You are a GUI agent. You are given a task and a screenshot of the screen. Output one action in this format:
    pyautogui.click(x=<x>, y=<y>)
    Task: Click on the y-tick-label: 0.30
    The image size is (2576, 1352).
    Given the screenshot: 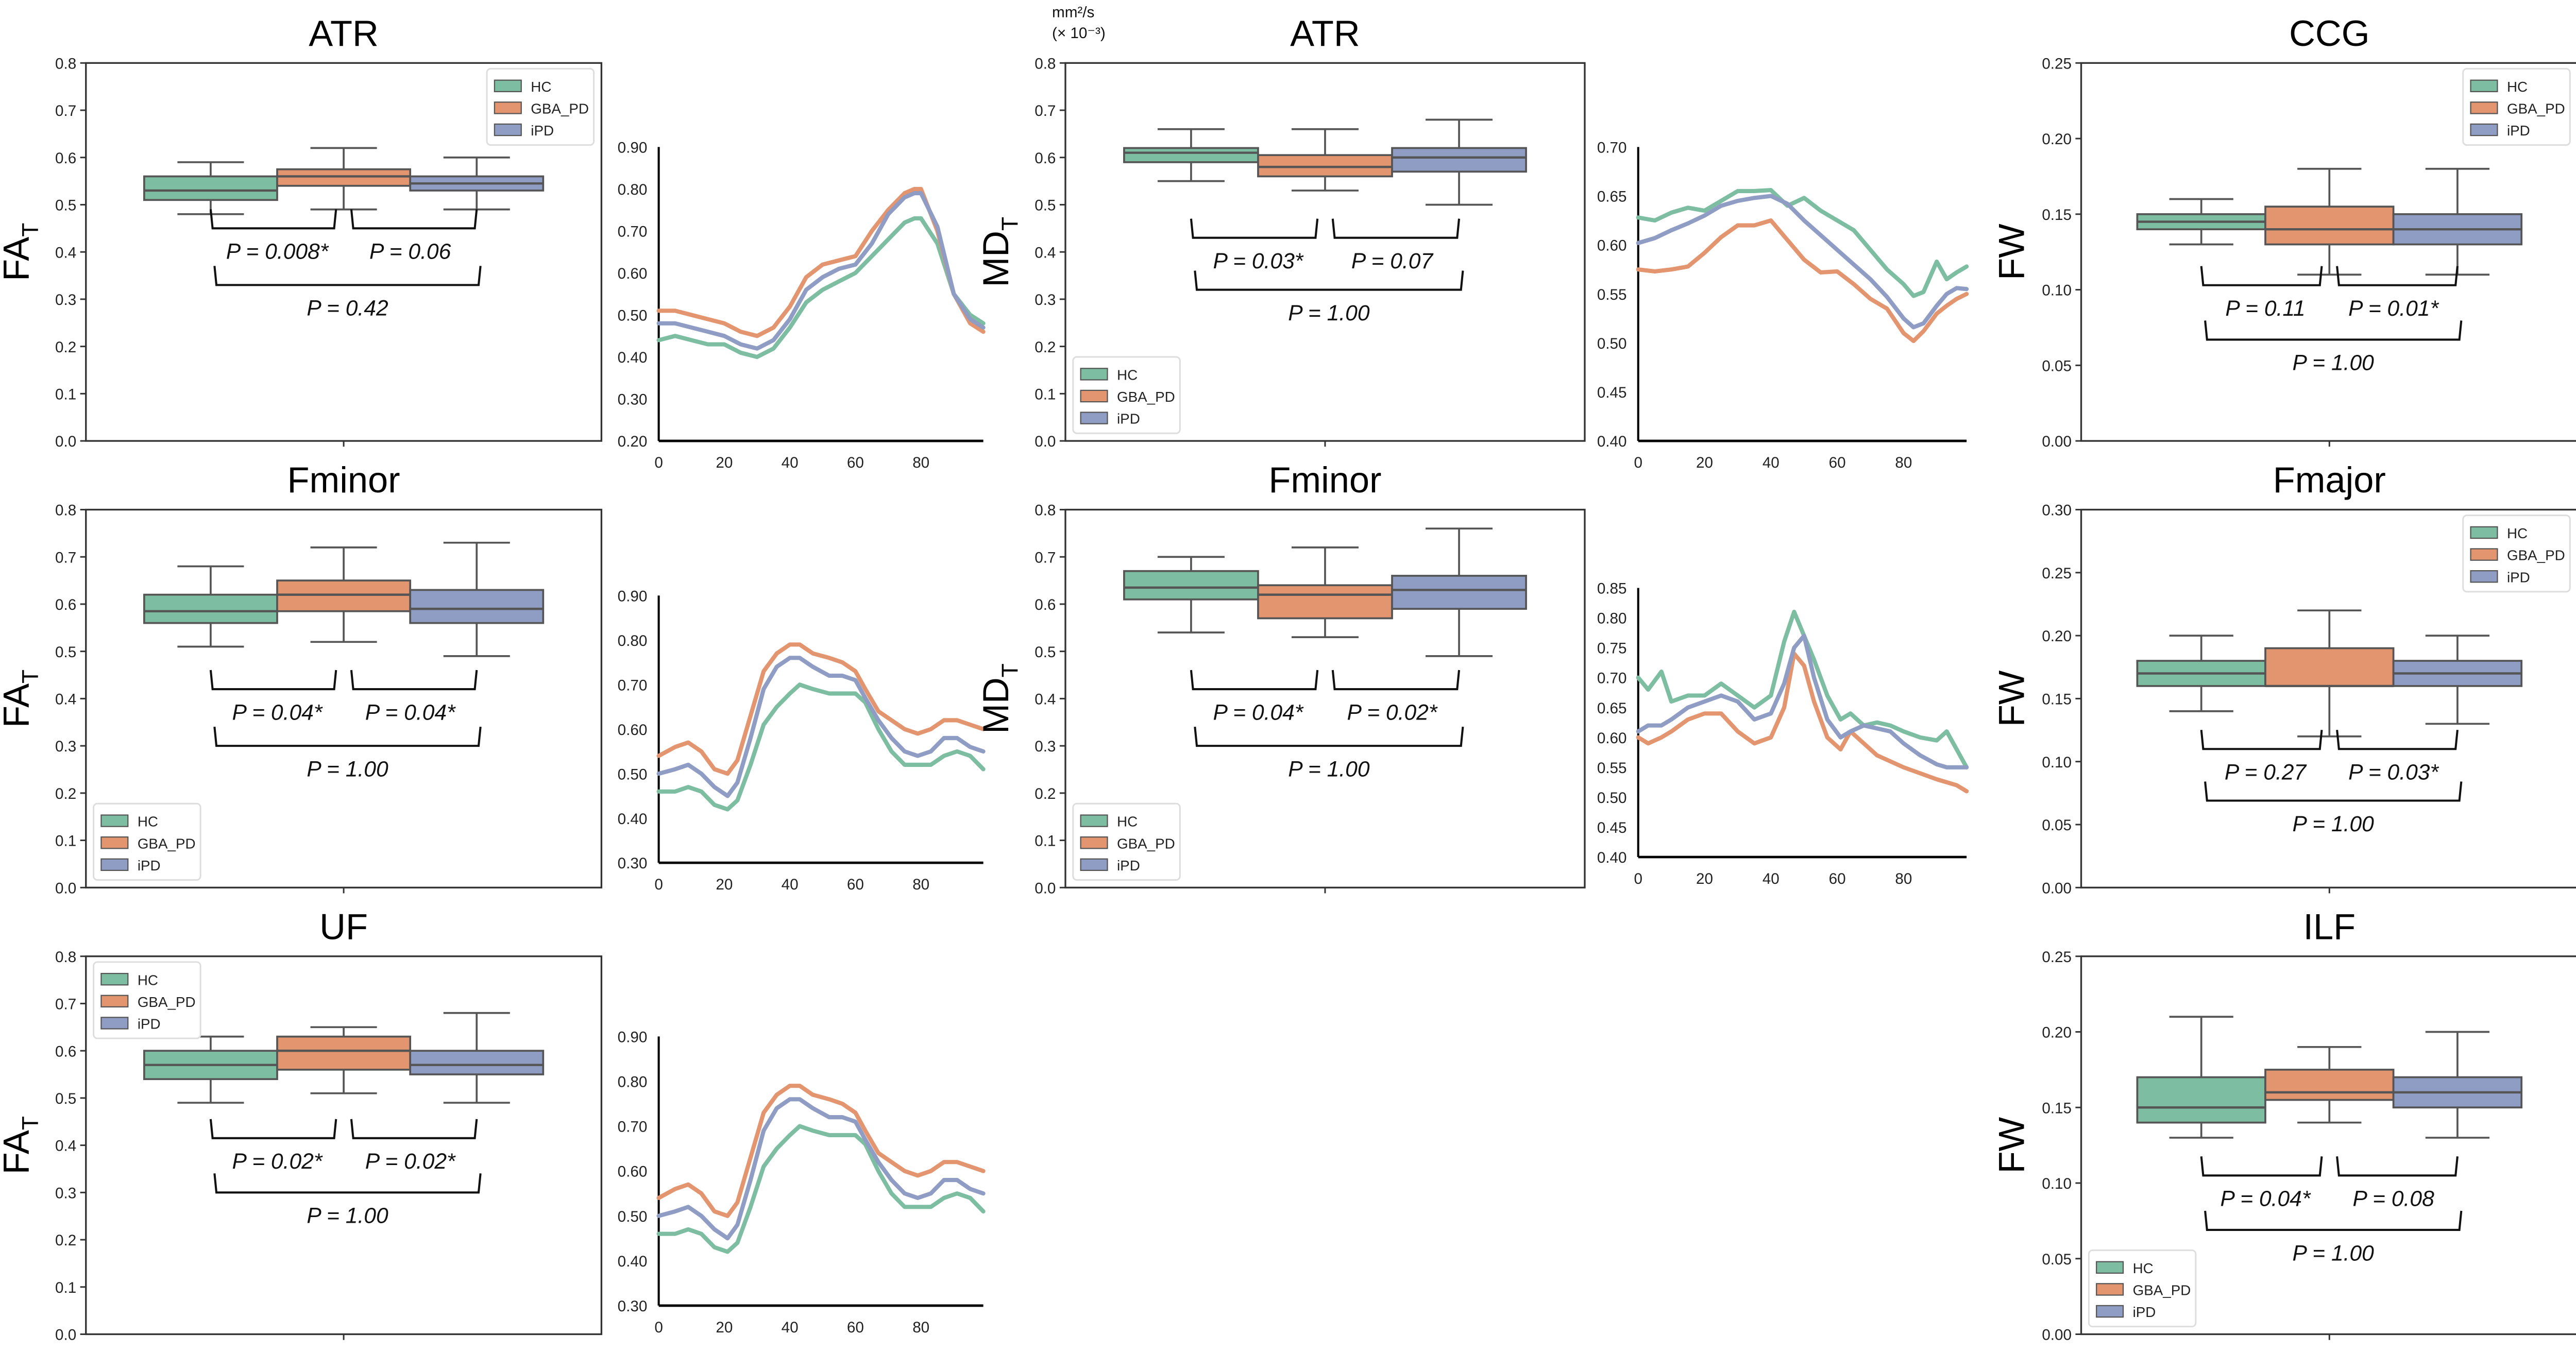 What is the action you would take?
    pyautogui.click(x=2057, y=511)
    